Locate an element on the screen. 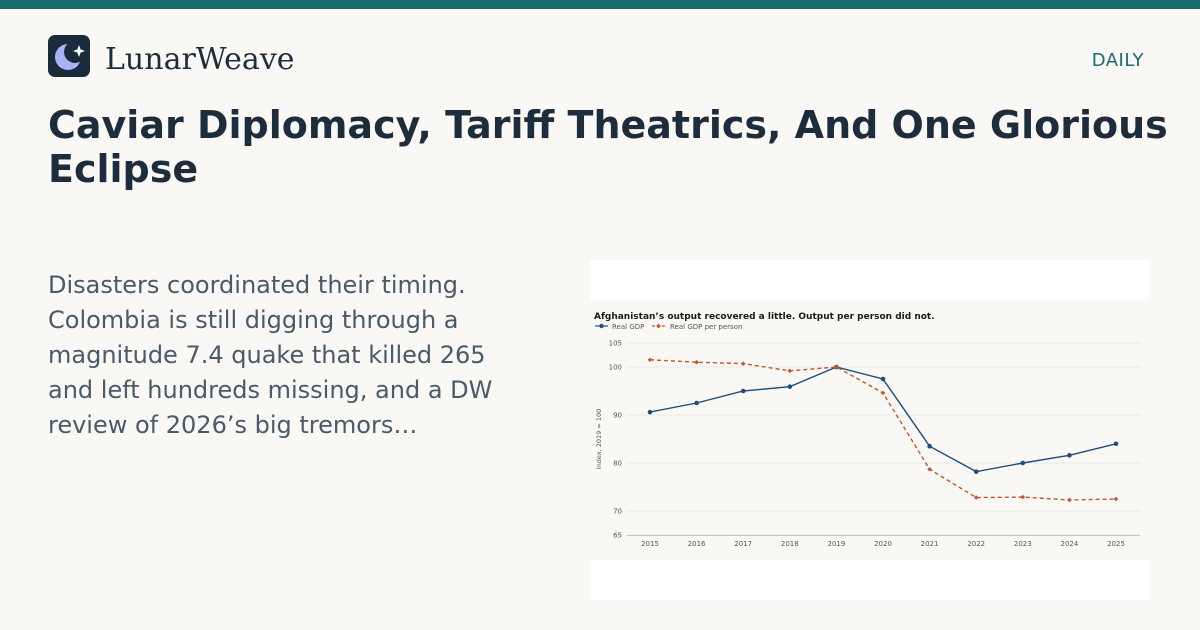 This screenshot has height=630, width=1200. chart-grid is located at coordinates (883, 439).